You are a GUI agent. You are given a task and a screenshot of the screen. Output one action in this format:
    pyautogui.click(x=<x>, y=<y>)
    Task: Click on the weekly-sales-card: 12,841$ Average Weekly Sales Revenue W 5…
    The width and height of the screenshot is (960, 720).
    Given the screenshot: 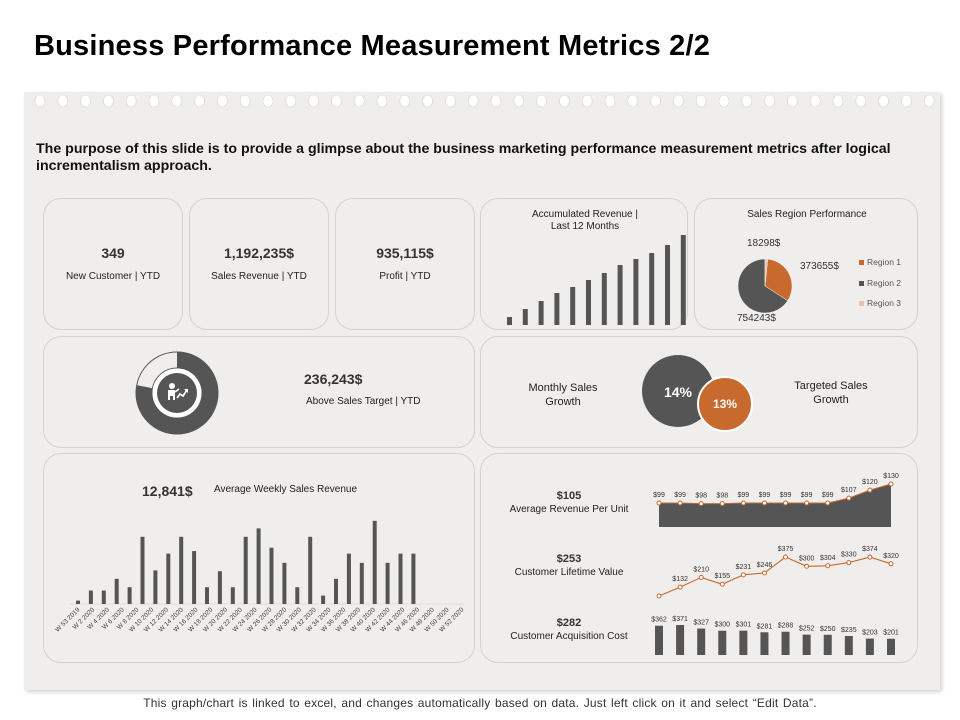 What is the action you would take?
    pyautogui.click(x=259, y=558)
    